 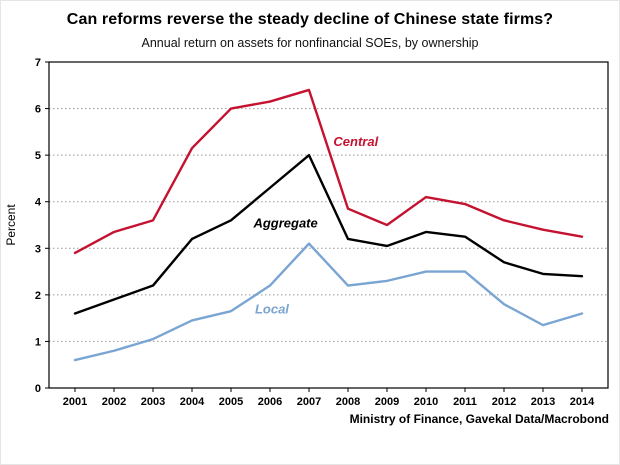 What do you see at coordinates (75, 402) in the screenshot?
I see `x-tick-label: 2001` at bounding box center [75, 402].